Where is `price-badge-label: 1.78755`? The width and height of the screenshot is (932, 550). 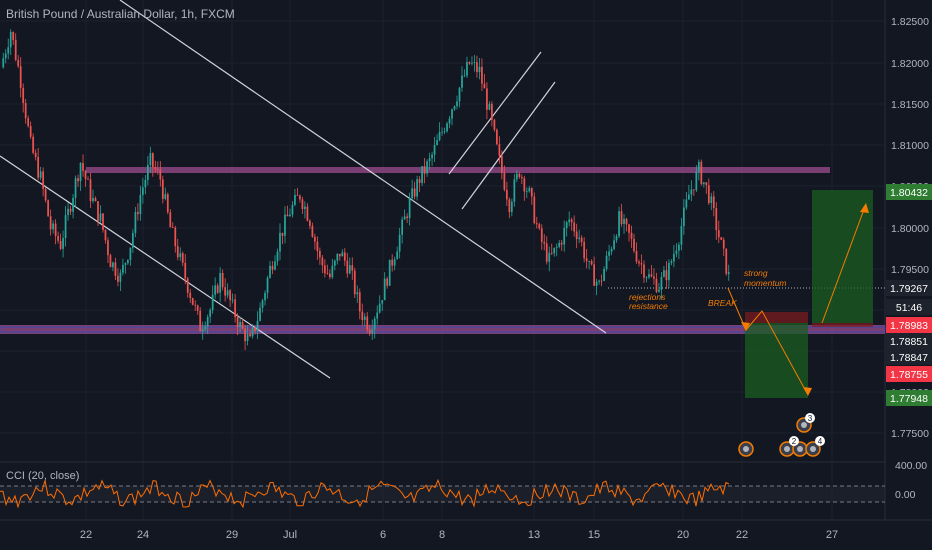
price-badge-label: 1.78755 is located at coordinates (909, 375).